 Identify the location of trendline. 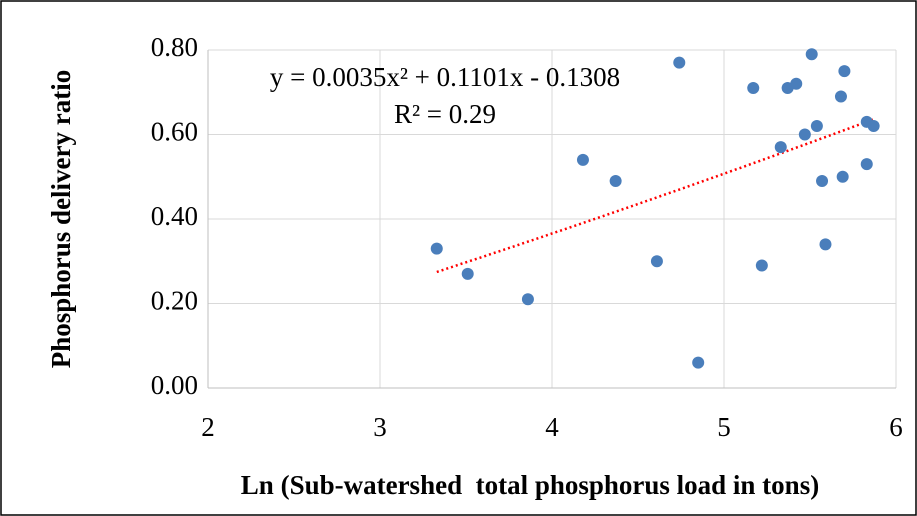
(655, 196).